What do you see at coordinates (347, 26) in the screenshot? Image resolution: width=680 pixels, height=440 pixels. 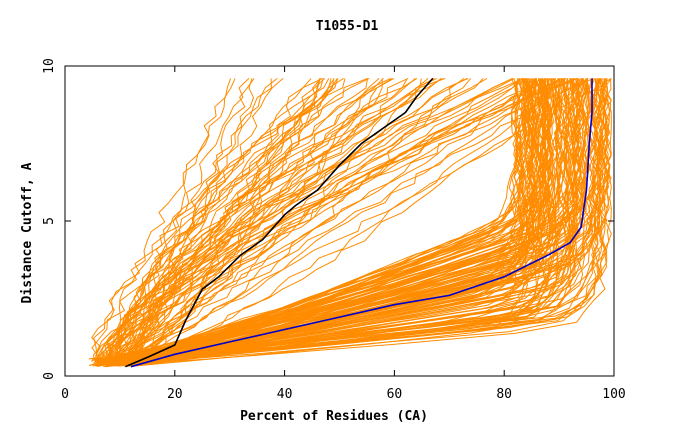 I see `chart-title: T1055-D1` at bounding box center [347, 26].